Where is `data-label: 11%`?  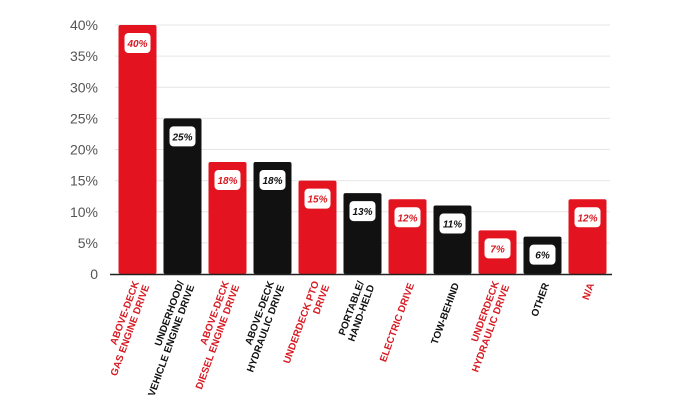
data-label: 11% is located at coordinates (452, 225).